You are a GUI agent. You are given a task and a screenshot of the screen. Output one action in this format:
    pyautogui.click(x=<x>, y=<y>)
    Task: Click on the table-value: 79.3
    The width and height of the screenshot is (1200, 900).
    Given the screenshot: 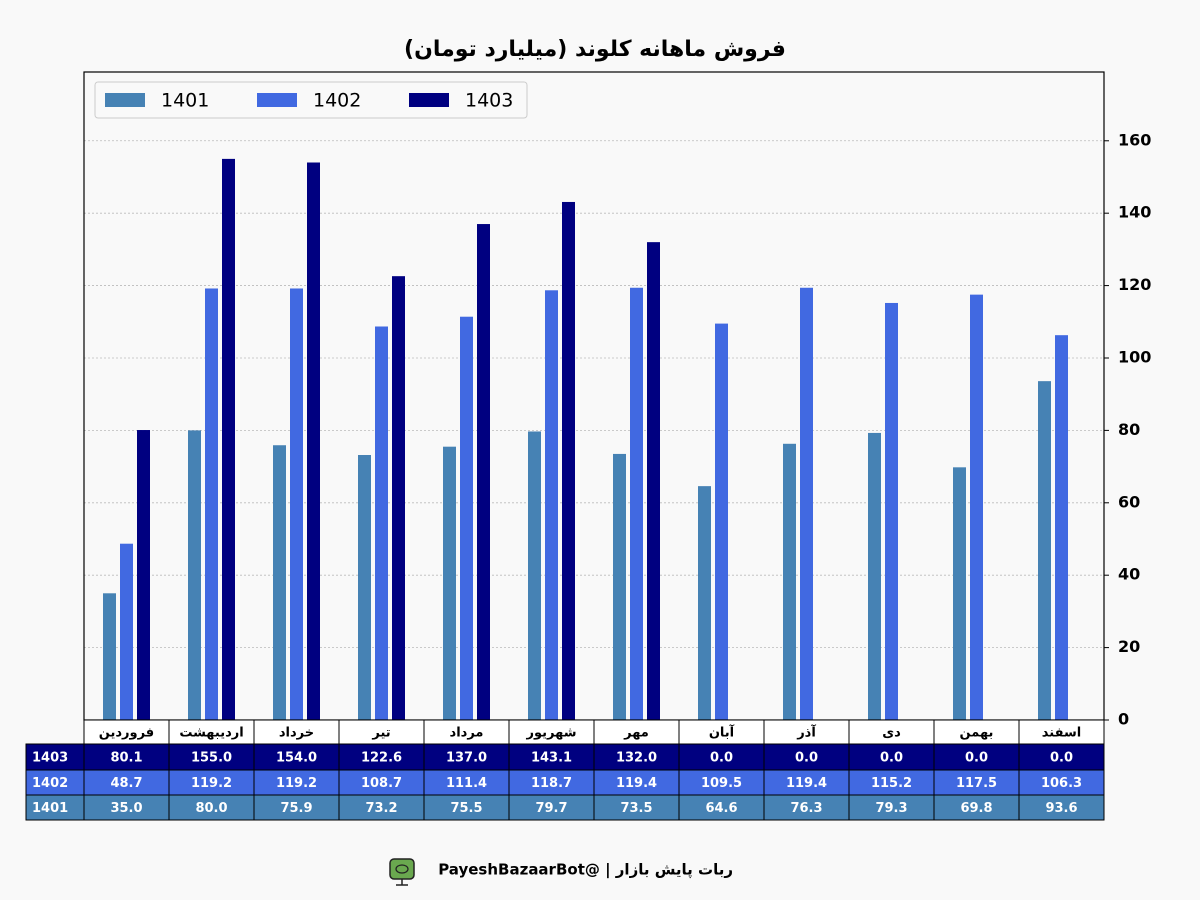 What is the action you would take?
    pyautogui.click(x=891, y=808)
    